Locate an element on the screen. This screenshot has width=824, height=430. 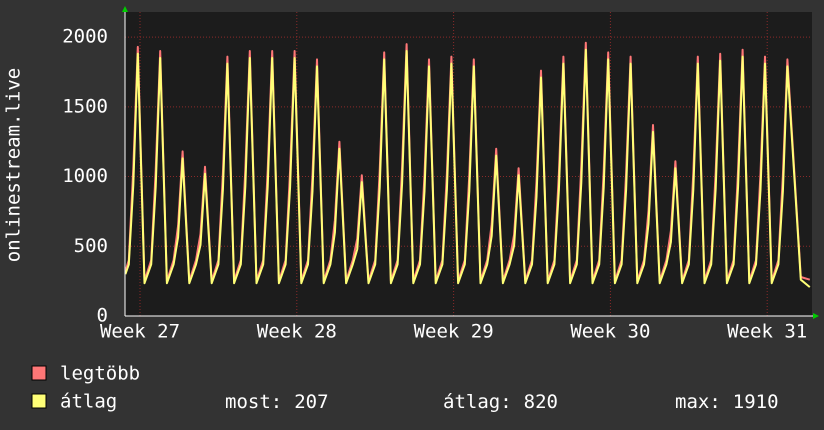
stat-label: most: is located at coordinates (253, 402).